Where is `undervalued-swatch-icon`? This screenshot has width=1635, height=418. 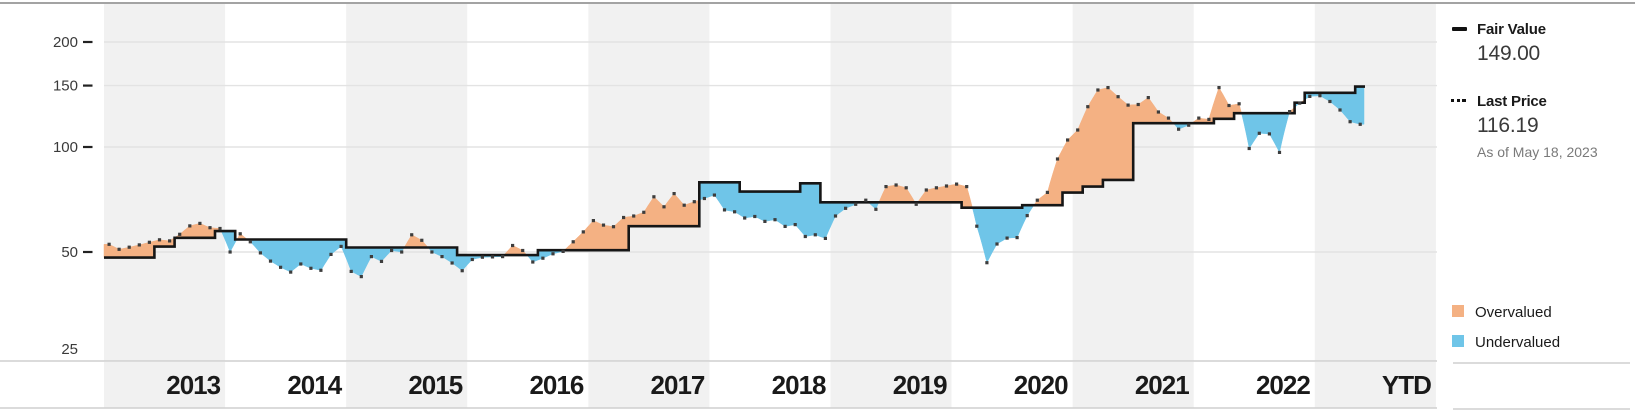
undervalued-swatch-icon is located at coordinates (1458, 341).